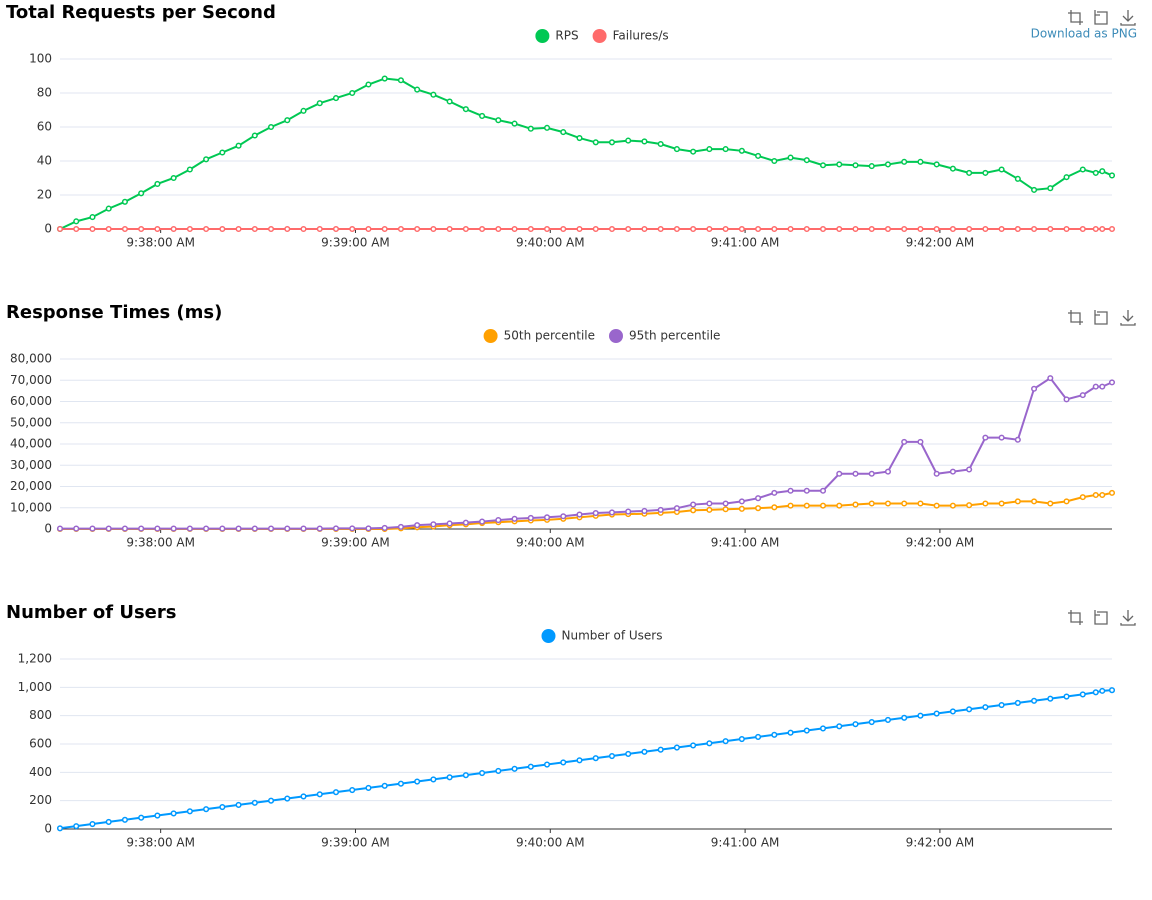 The width and height of the screenshot is (1152, 900). I want to click on legend-label: 95th percentile, so click(674, 336).